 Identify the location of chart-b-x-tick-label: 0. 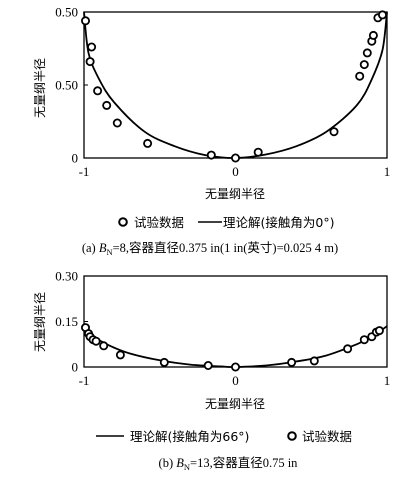
(235, 380).